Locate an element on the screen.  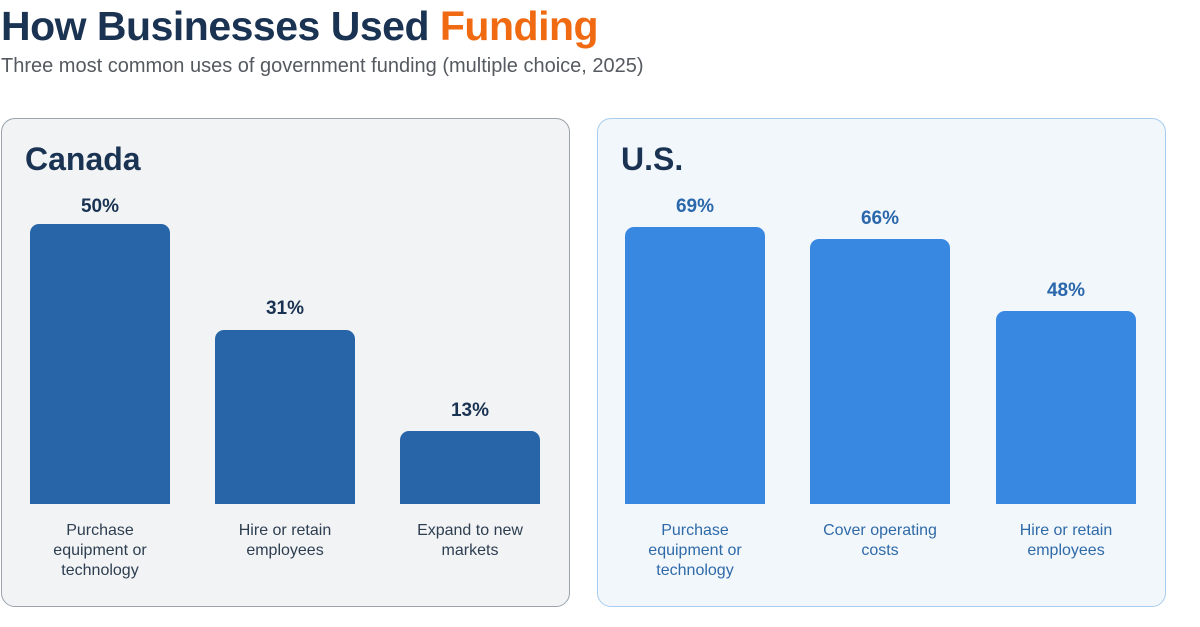
category-label: Cover operating costs is located at coordinates (880, 541).